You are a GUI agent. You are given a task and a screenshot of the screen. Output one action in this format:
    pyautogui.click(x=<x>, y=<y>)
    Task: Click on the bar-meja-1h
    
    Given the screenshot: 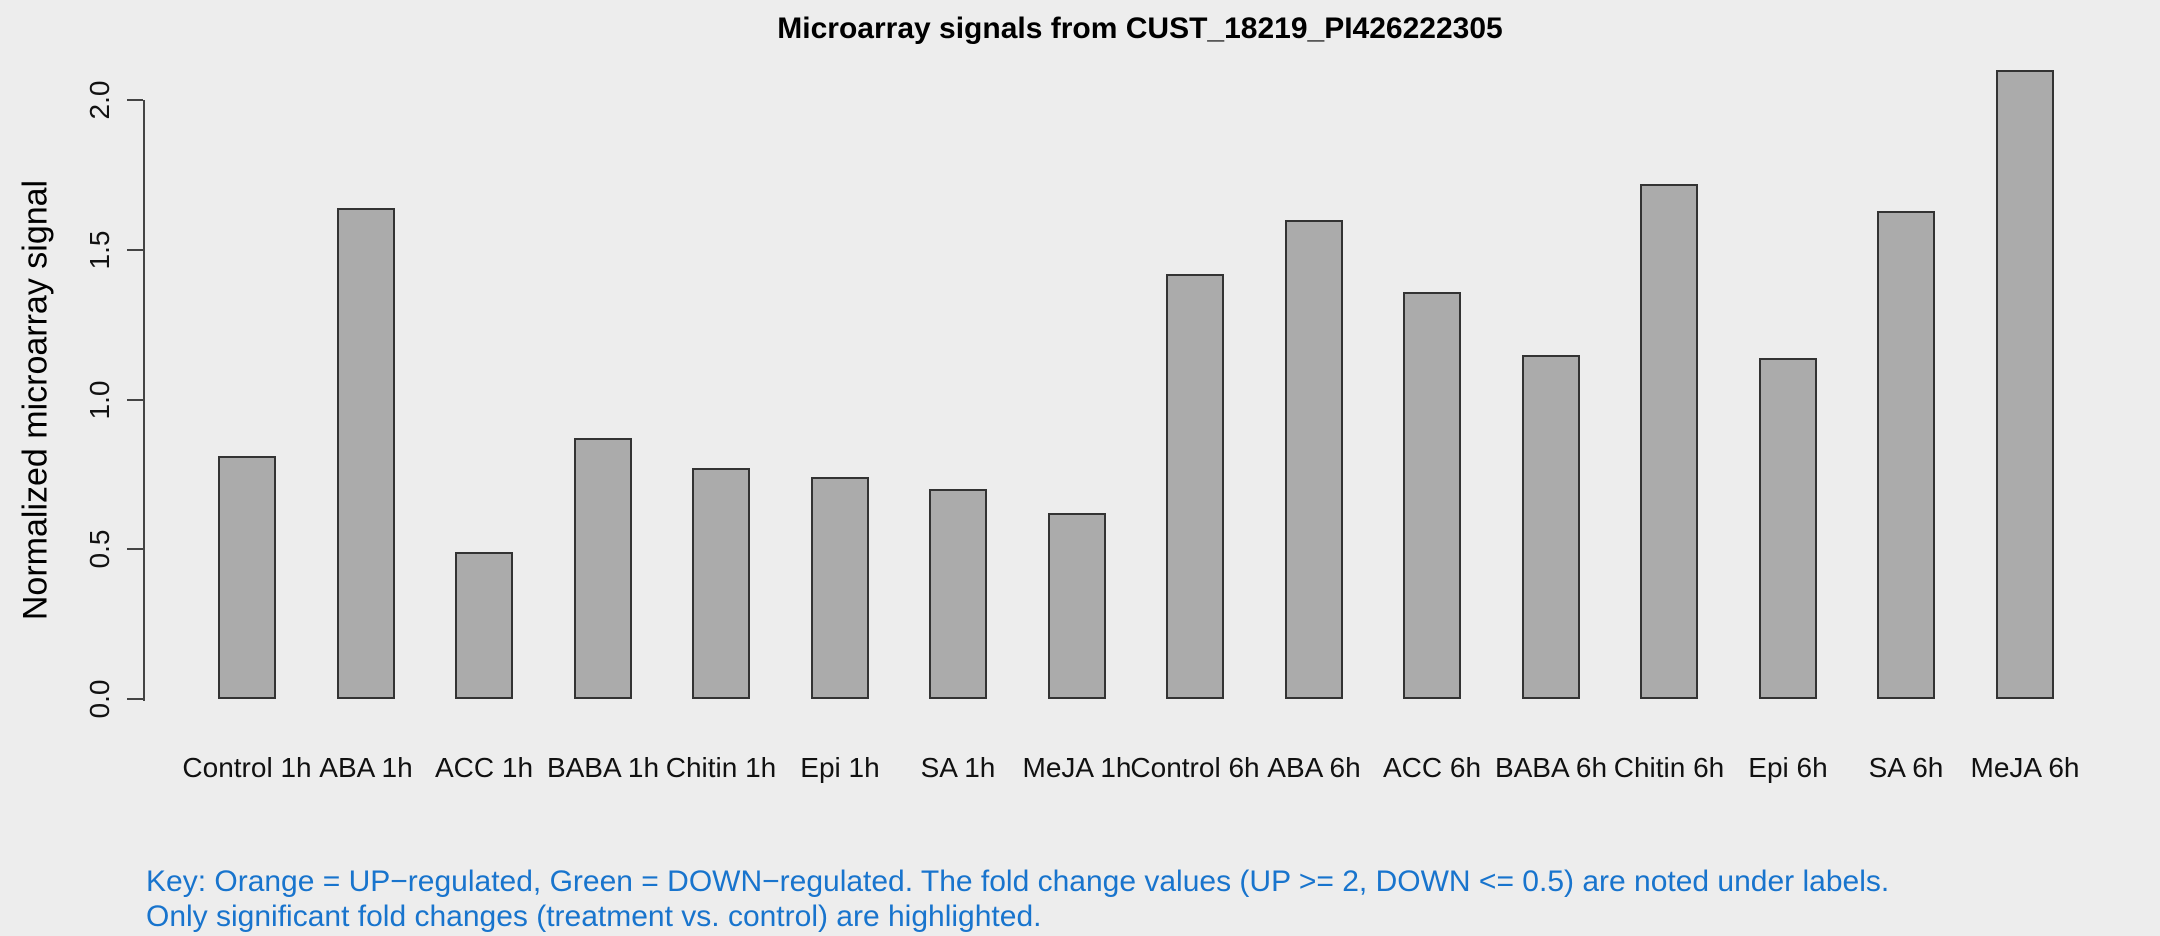 What is the action you would take?
    pyautogui.click(x=1077, y=606)
    